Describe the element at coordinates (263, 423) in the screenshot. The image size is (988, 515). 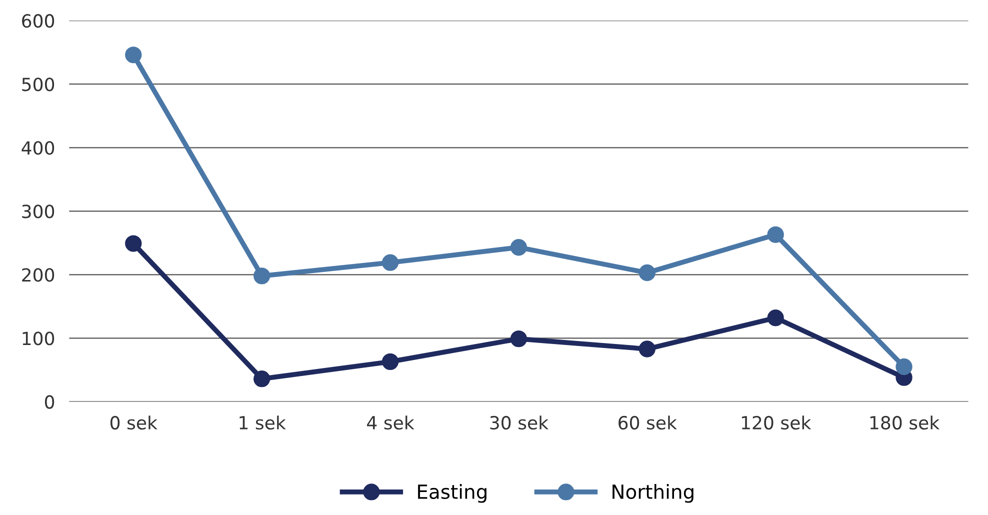
I see `x-tick-label: 1 sek` at that location.